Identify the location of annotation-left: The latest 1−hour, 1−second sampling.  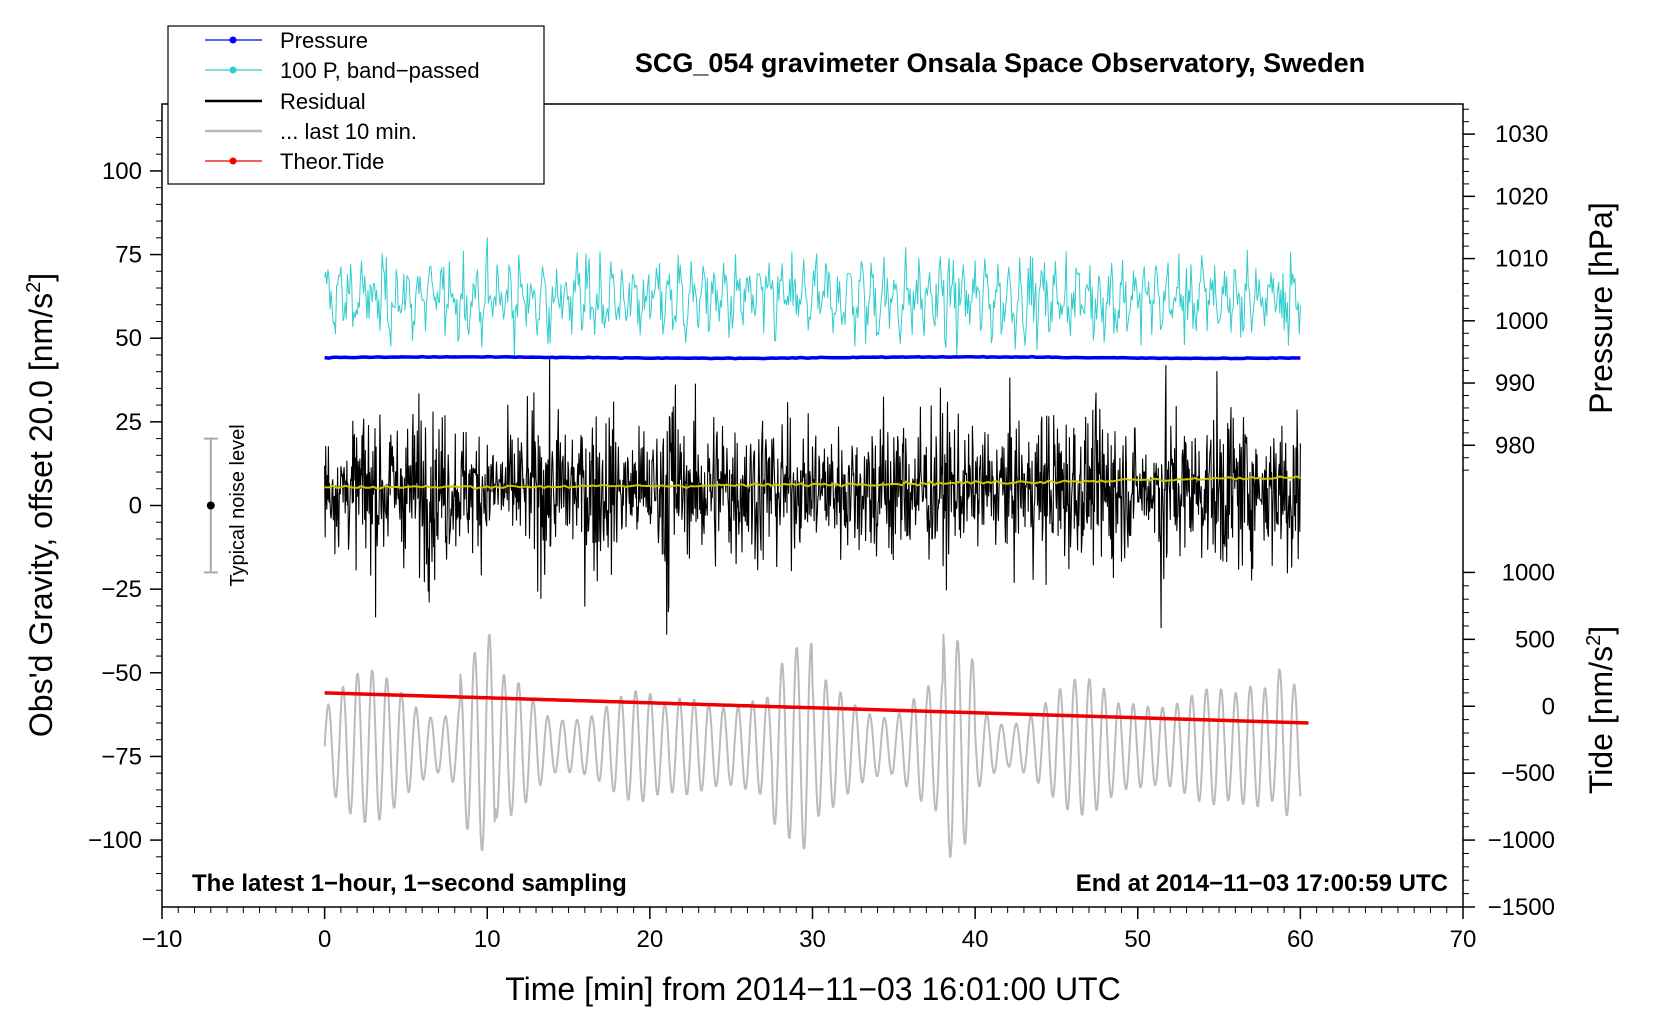
(409, 883).